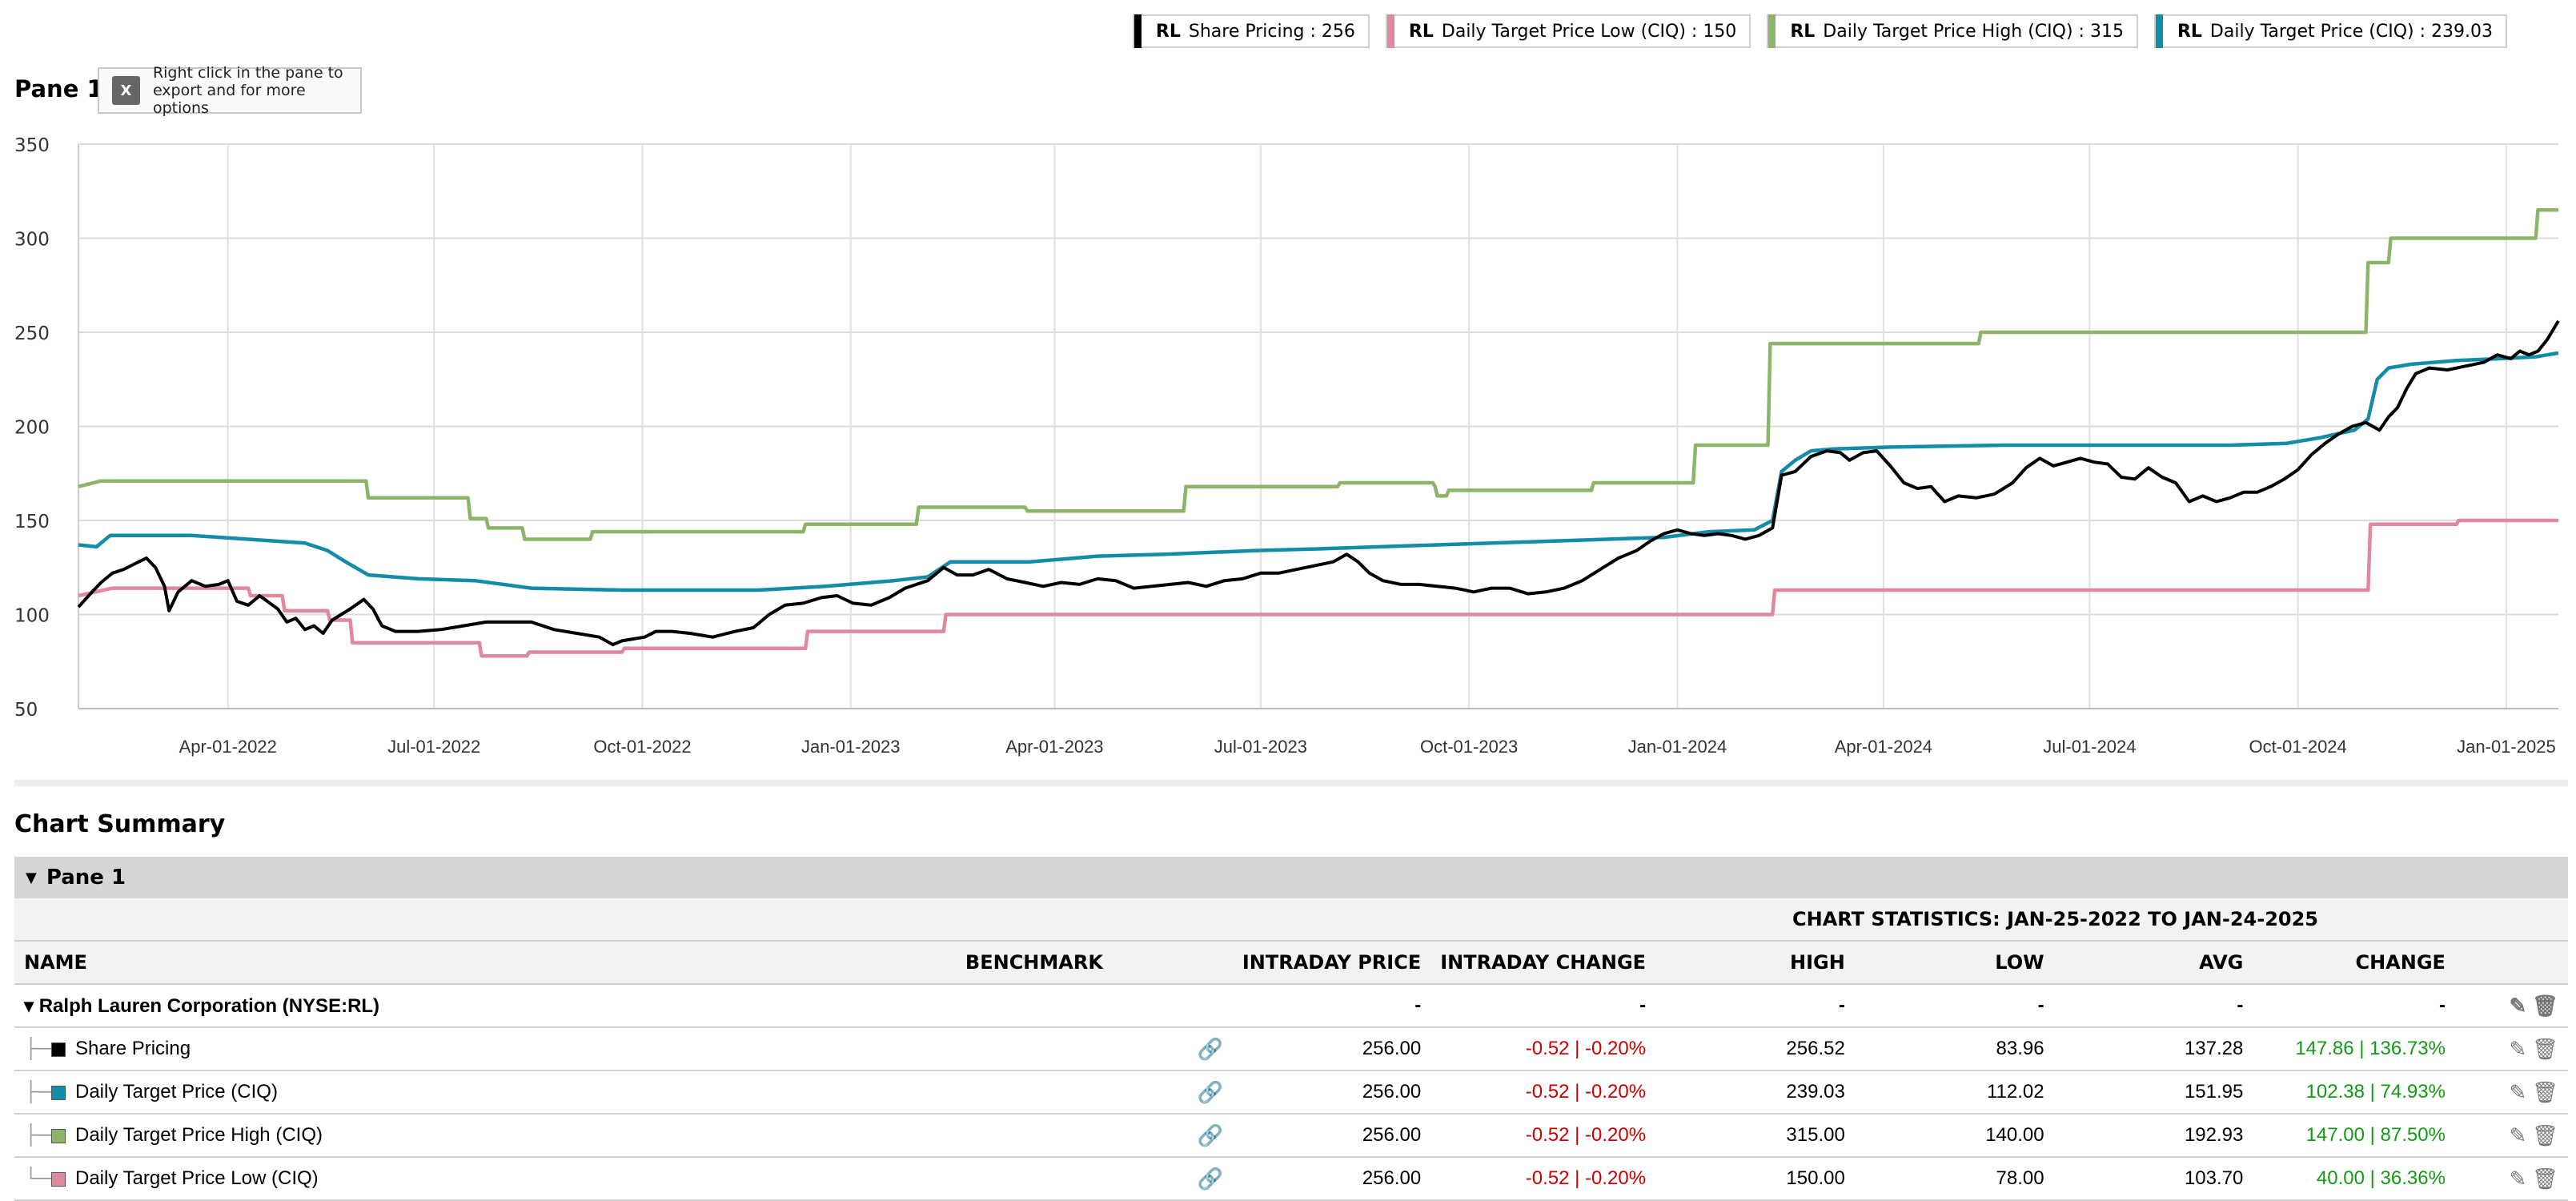 This screenshot has width=2576, height=1201. Describe the element at coordinates (209, 1006) in the screenshot. I see `company-name: Ralph Lauren Corporation (NYSE:RL)` at that location.